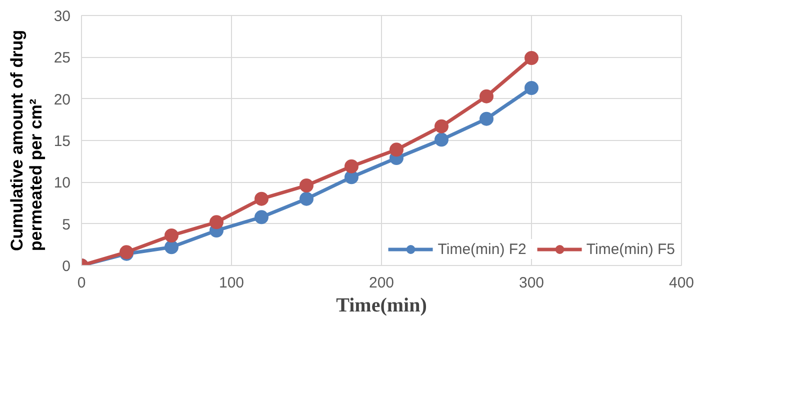 The height and width of the screenshot is (411, 794). Describe the element at coordinates (62, 99) in the screenshot. I see `y-tick-label: 20` at that location.